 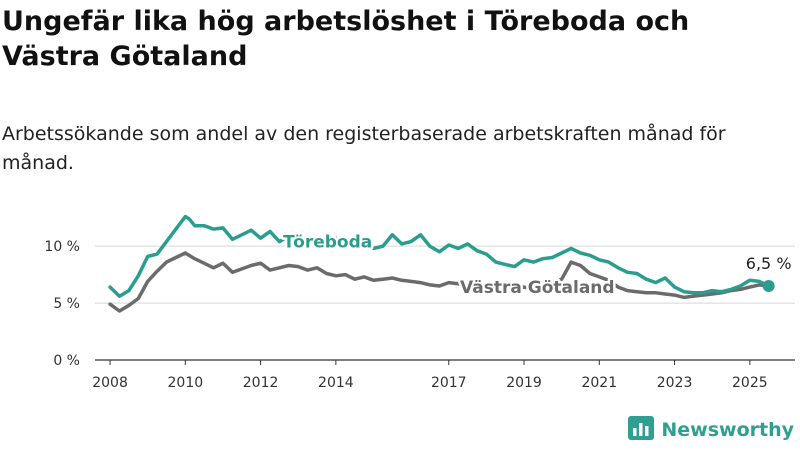 What do you see at coordinates (675, 383) in the screenshot?
I see `x-tick-label: 2023` at bounding box center [675, 383].